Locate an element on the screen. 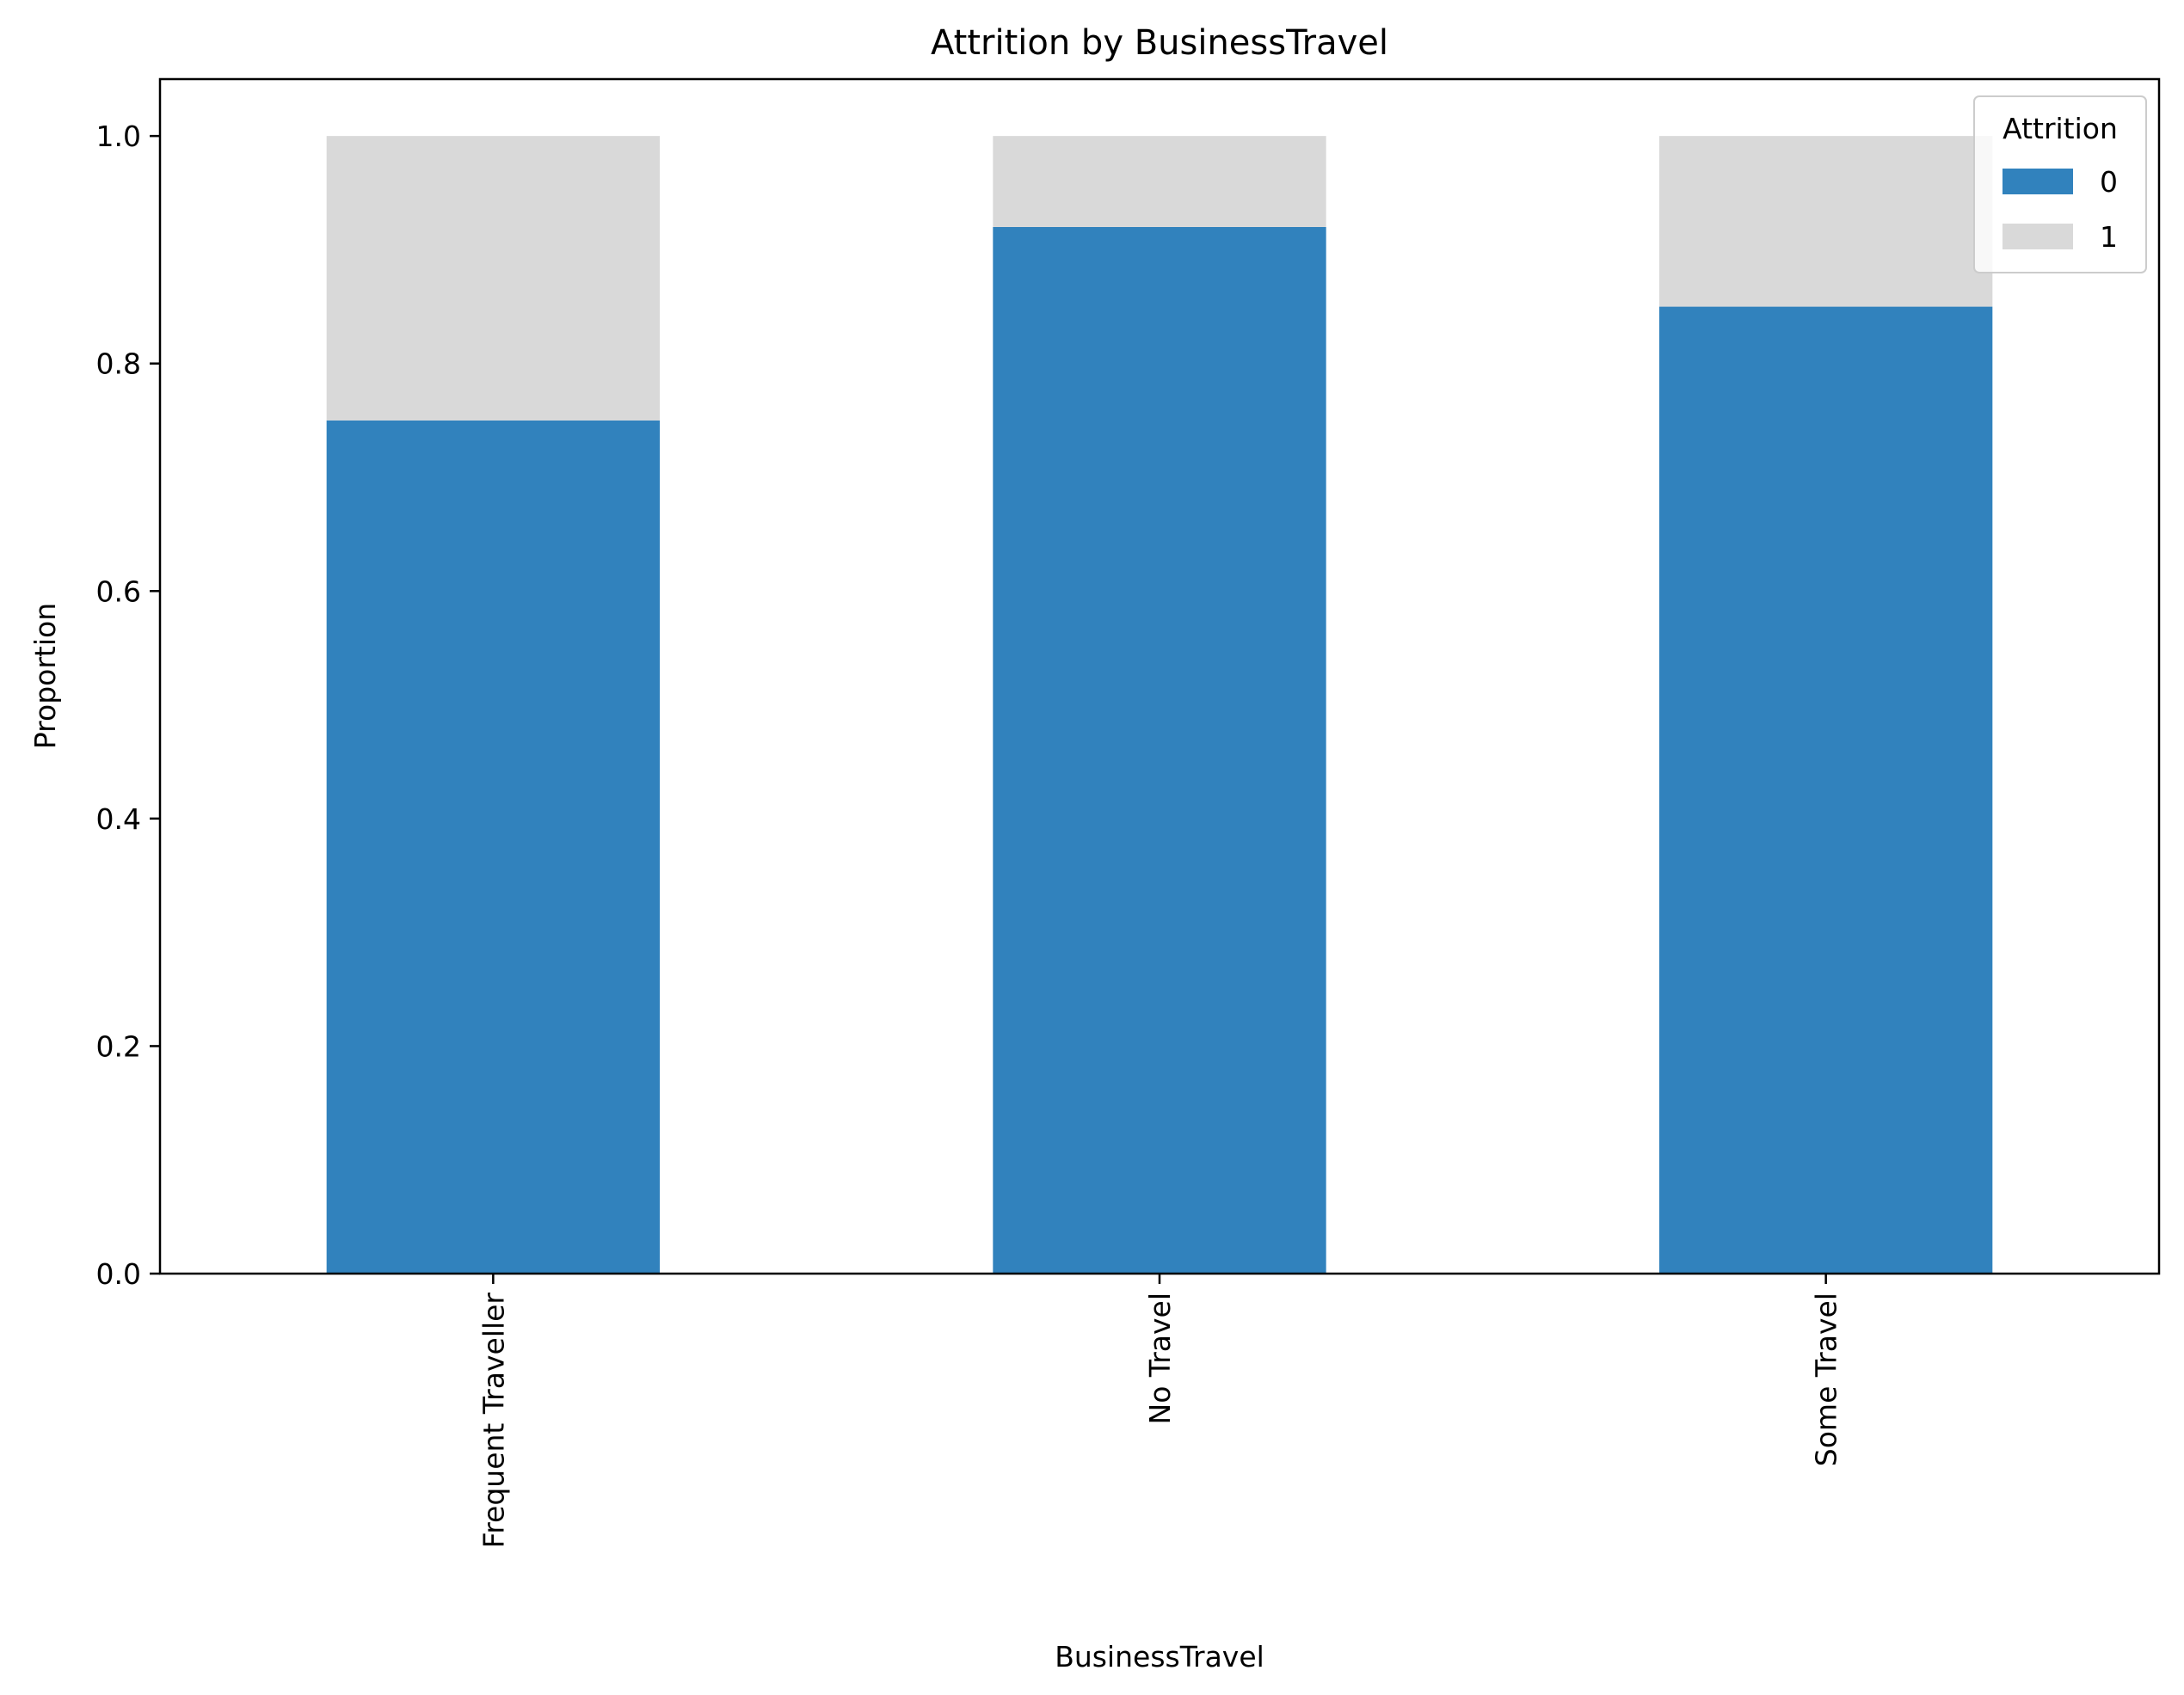  y-tick-label: 0.4 is located at coordinates (118, 819).